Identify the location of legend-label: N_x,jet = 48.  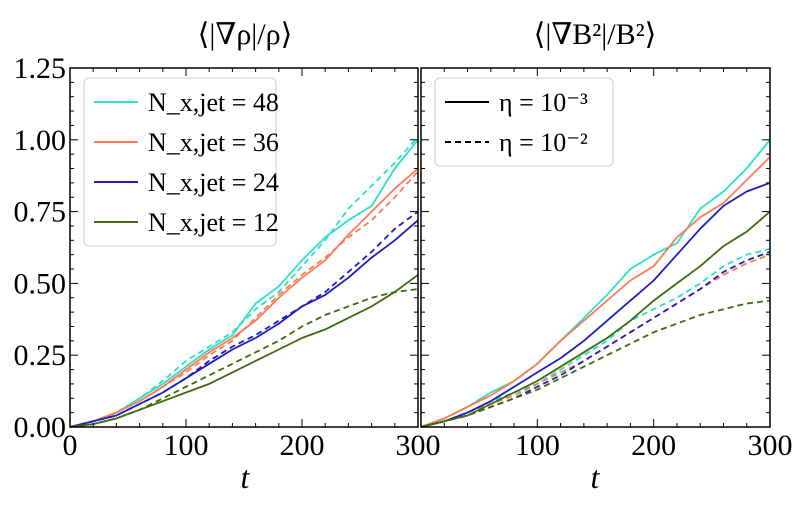
(213, 102).